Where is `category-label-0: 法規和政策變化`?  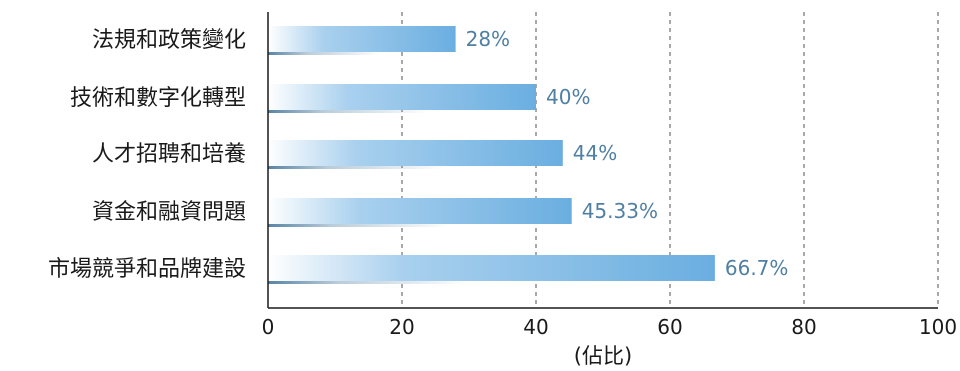 category-label-0: 法規和政策變化 is located at coordinates (169, 40).